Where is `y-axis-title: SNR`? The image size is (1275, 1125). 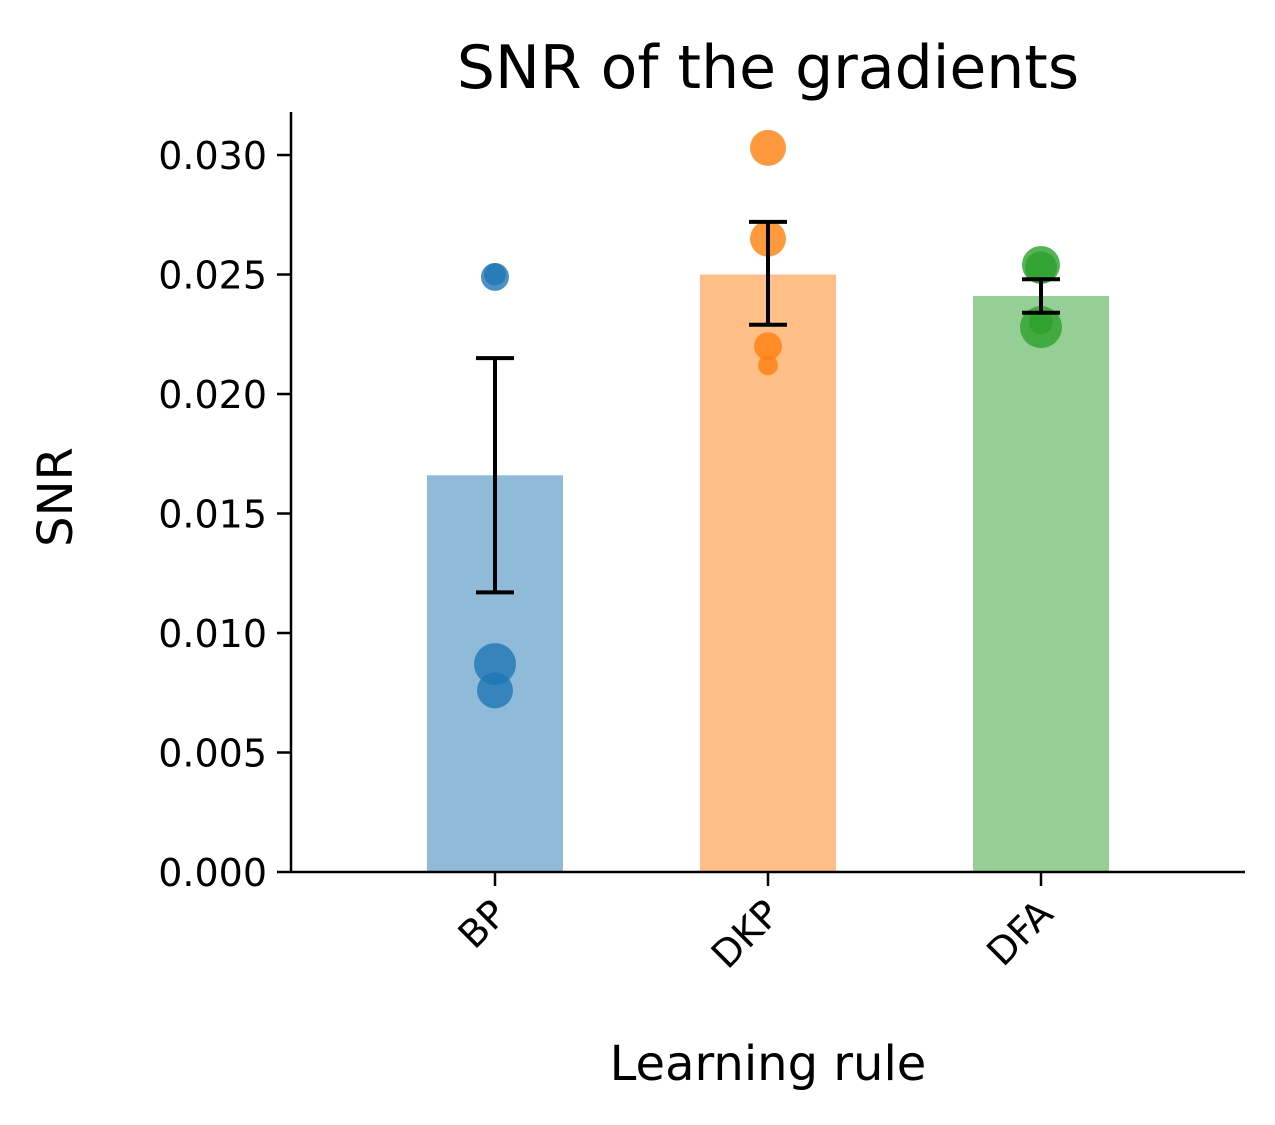
y-axis-title: SNR is located at coordinates (56, 497).